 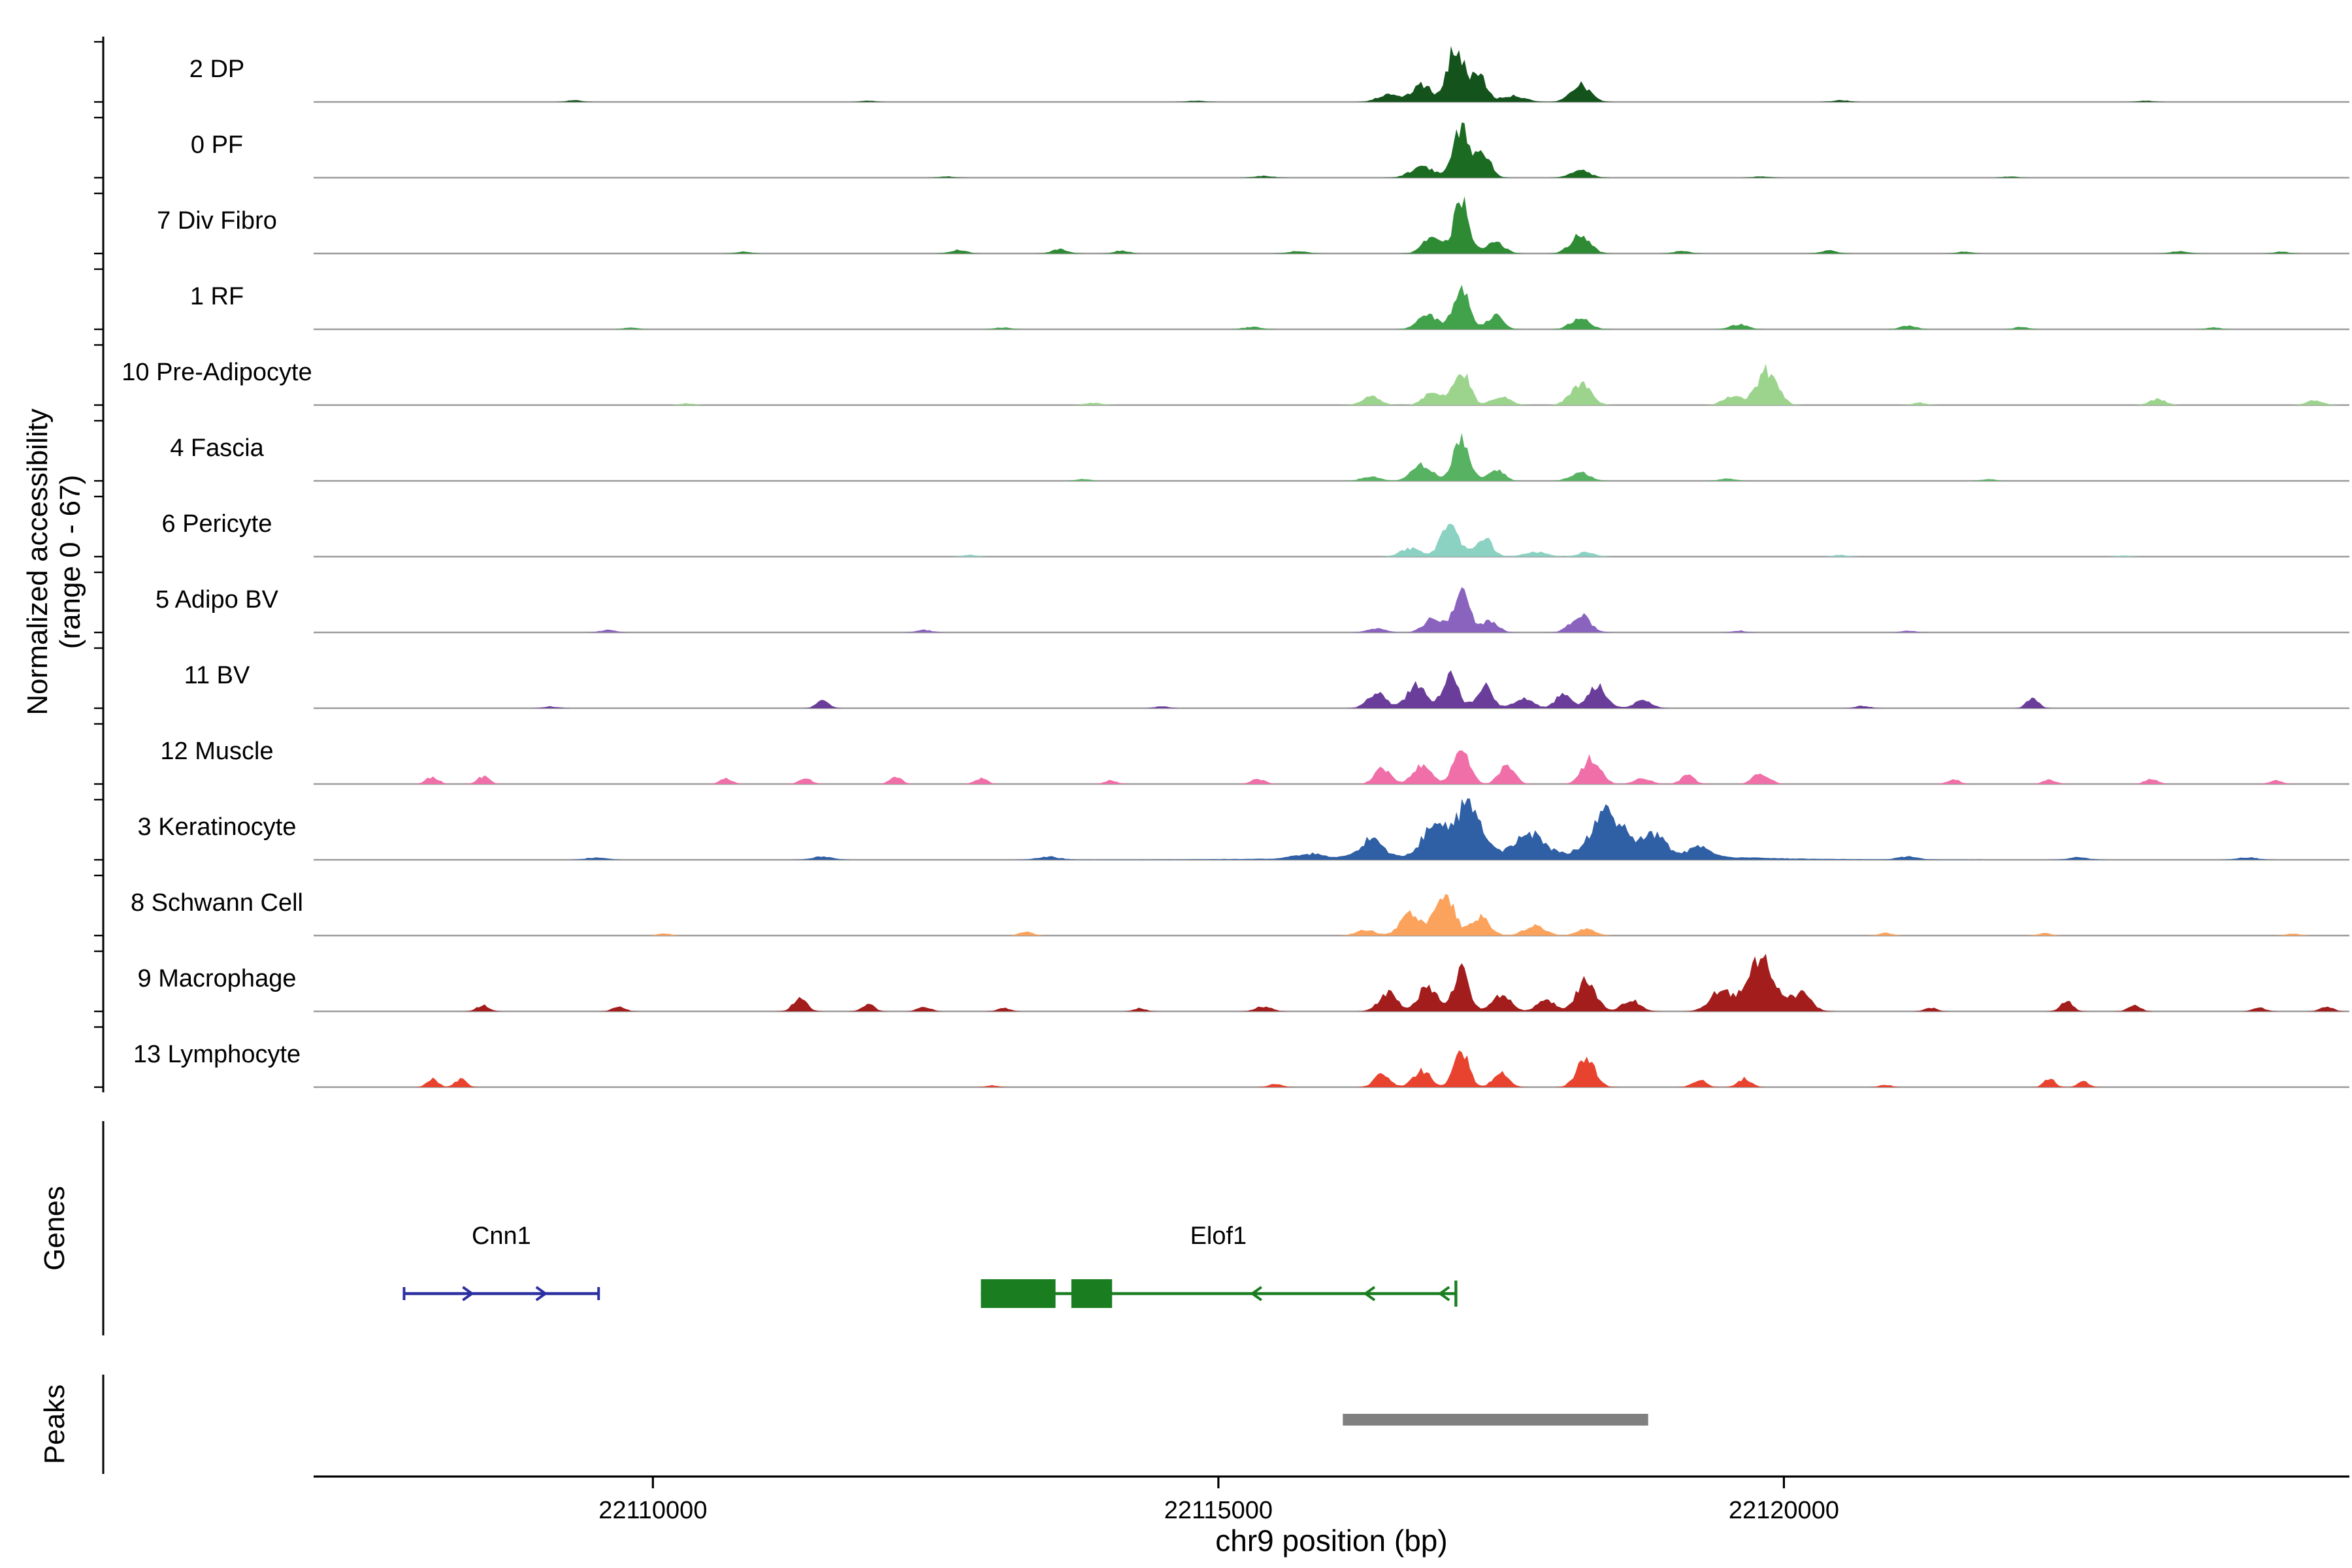 What do you see at coordinates (1331, 1068) in the screenshot?
I see `track-signal-13-lymphocyte` at bounding box center [1331, 1068].